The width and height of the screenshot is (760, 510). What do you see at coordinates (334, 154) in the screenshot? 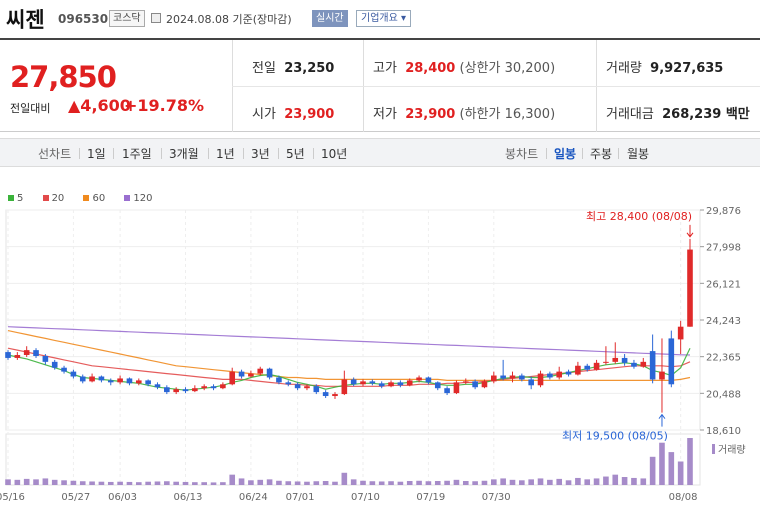
I see `tab-10y: 10년` at bounding box center [334, 154].